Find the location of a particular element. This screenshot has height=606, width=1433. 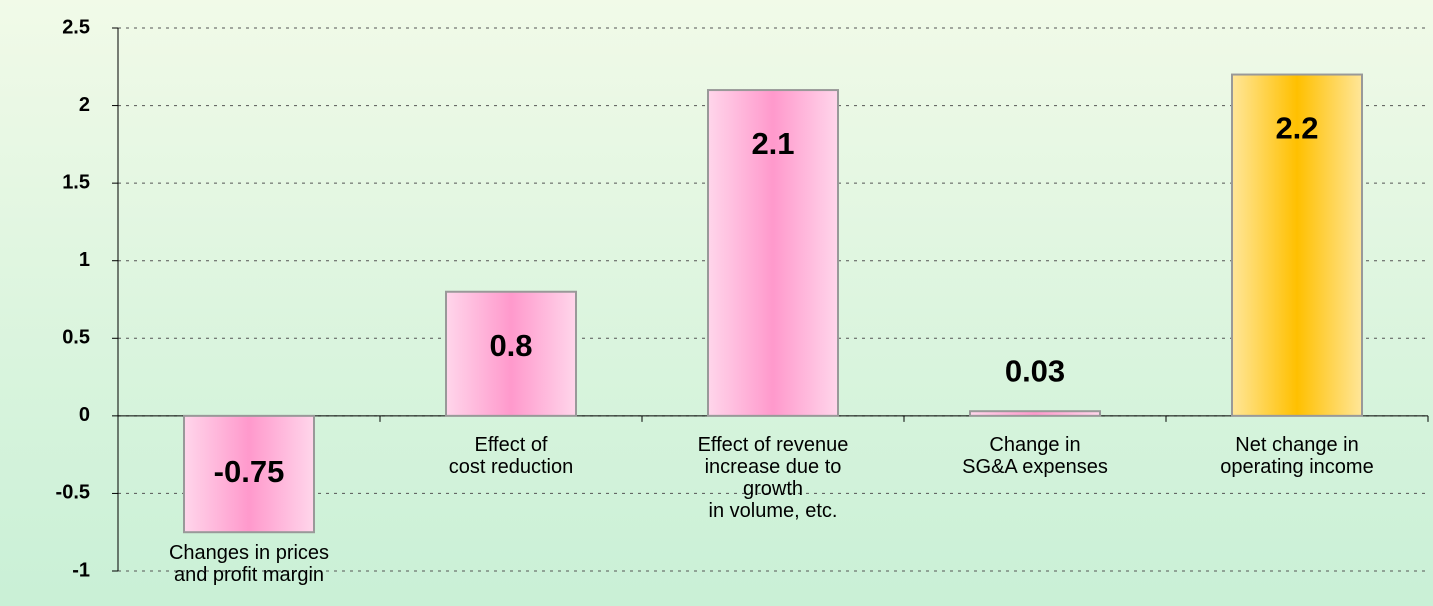

y-tick-label: 2 is located at coordinates (84, 105).